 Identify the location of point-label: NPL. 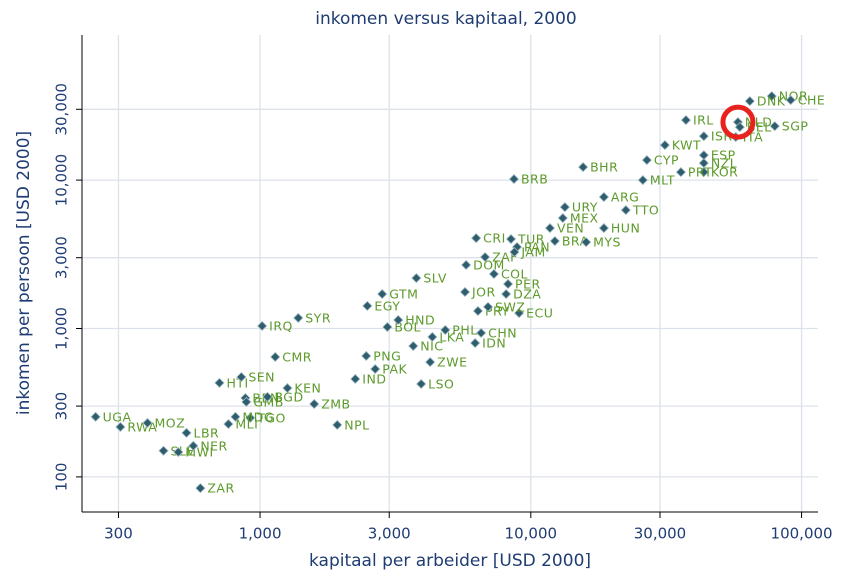
(356, 424).